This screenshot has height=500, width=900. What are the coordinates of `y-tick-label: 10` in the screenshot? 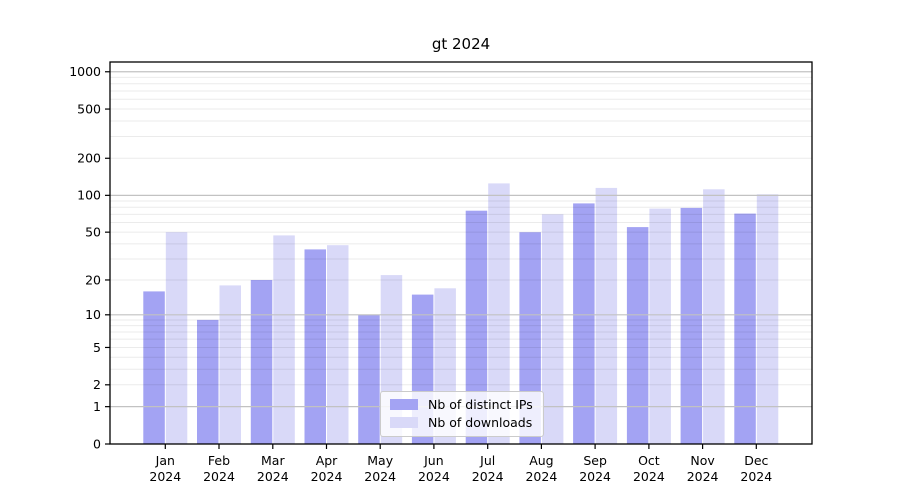 It's located at (93, 314).